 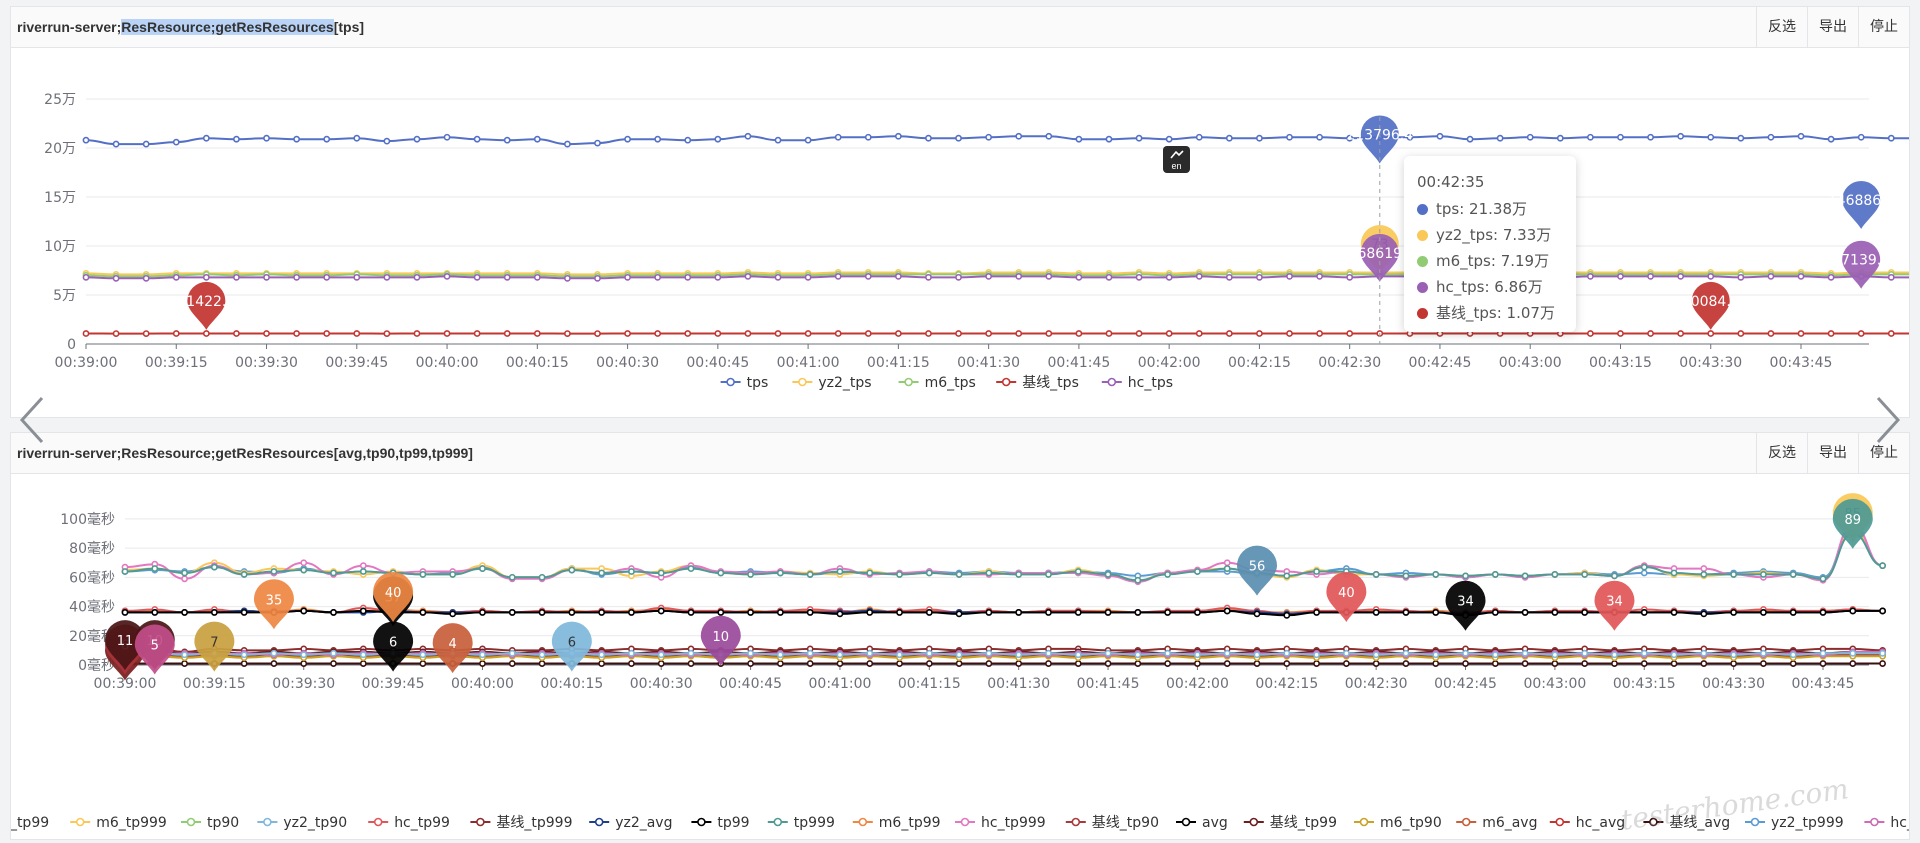 I want to click on legend-item: yz2_tp99, so click(x=30, y=823).